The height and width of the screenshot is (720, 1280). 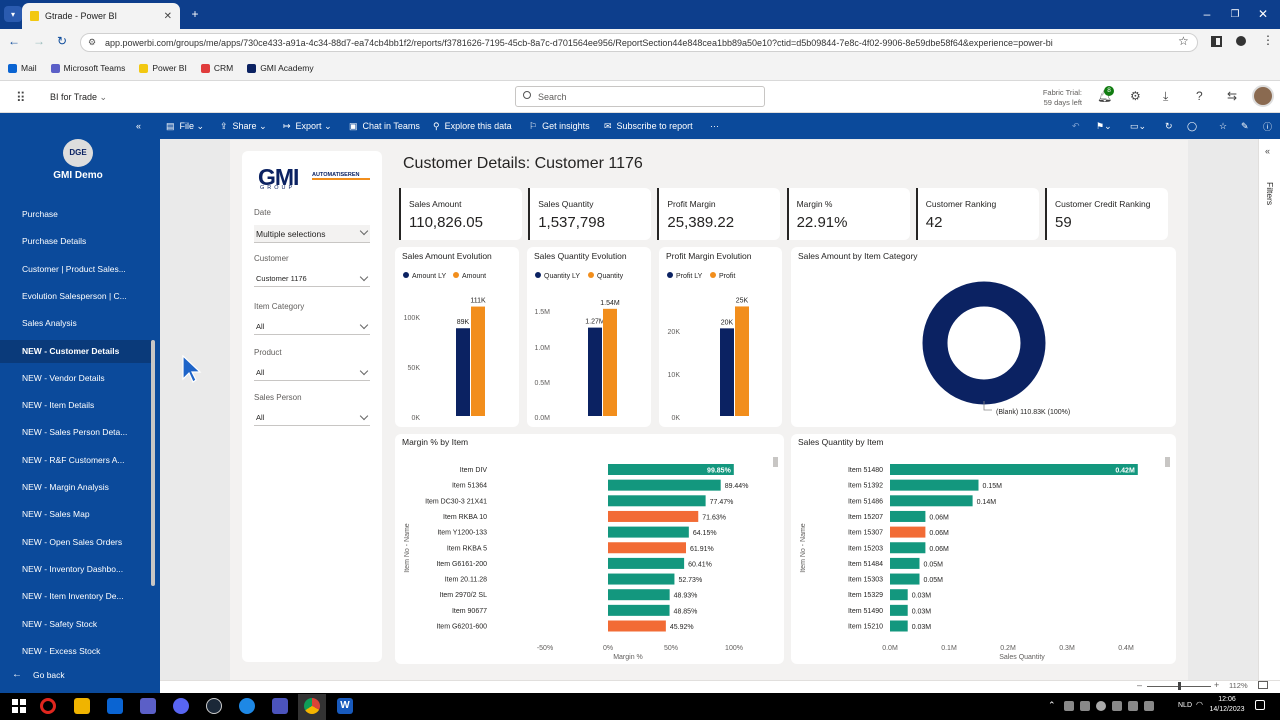 What do you see at coordinates (384, 126) in the screenshot?
I see `chat-in-teams-button: ▣ Chat in Teams` at bounding box center [384, 126].